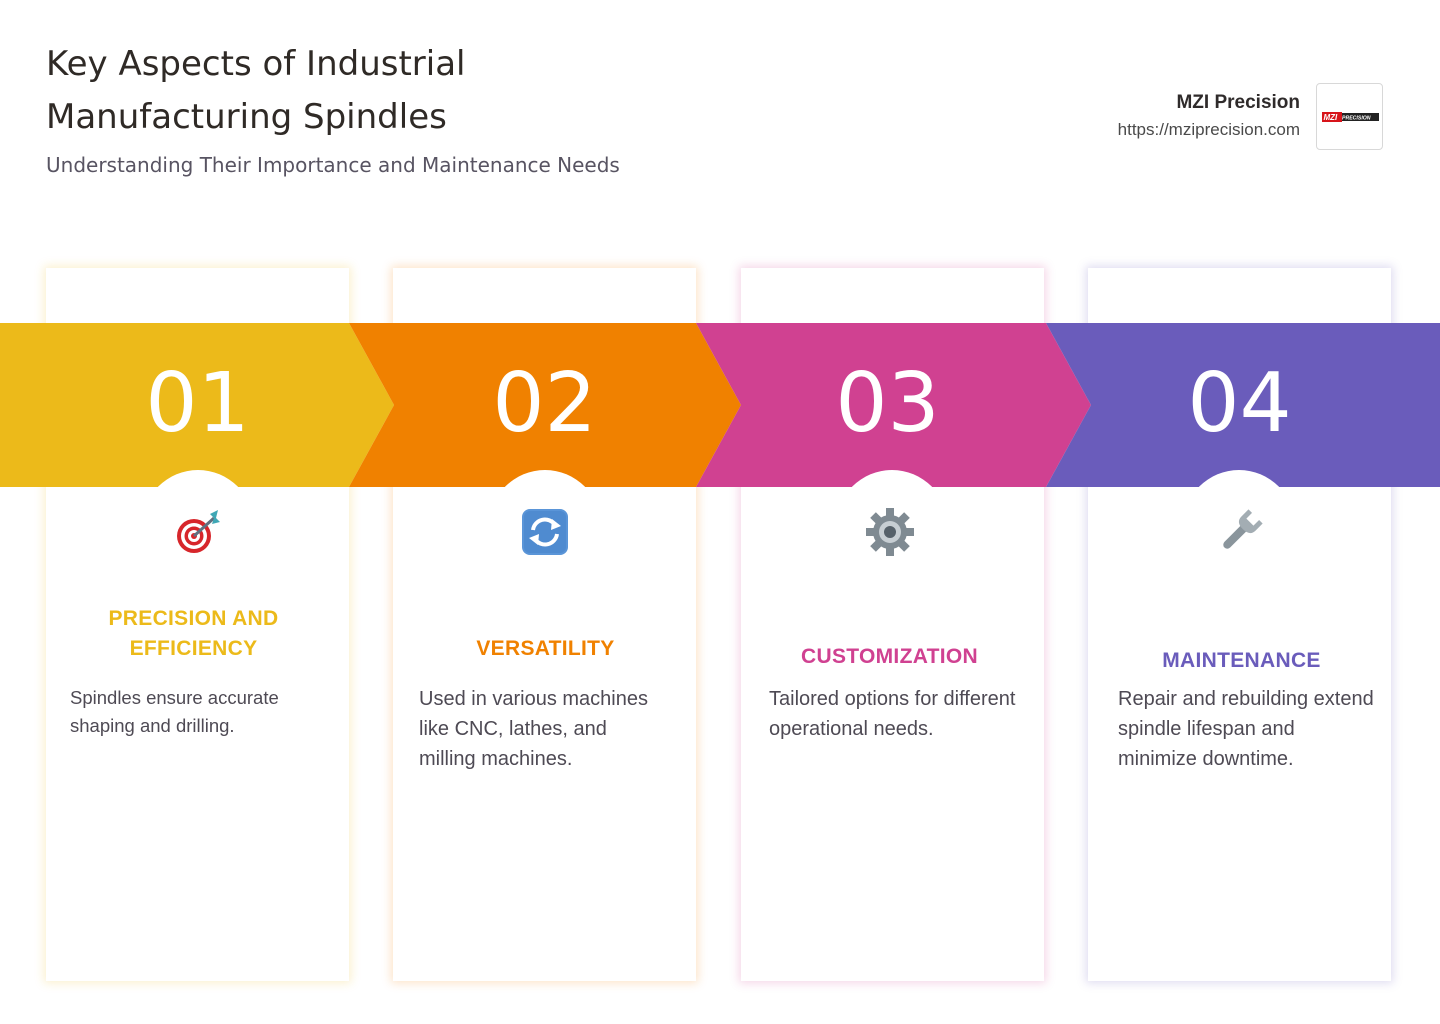  Describe the element at coordinates (887, 403) in the screenshot. I see `step-number-03: 03` at that location.